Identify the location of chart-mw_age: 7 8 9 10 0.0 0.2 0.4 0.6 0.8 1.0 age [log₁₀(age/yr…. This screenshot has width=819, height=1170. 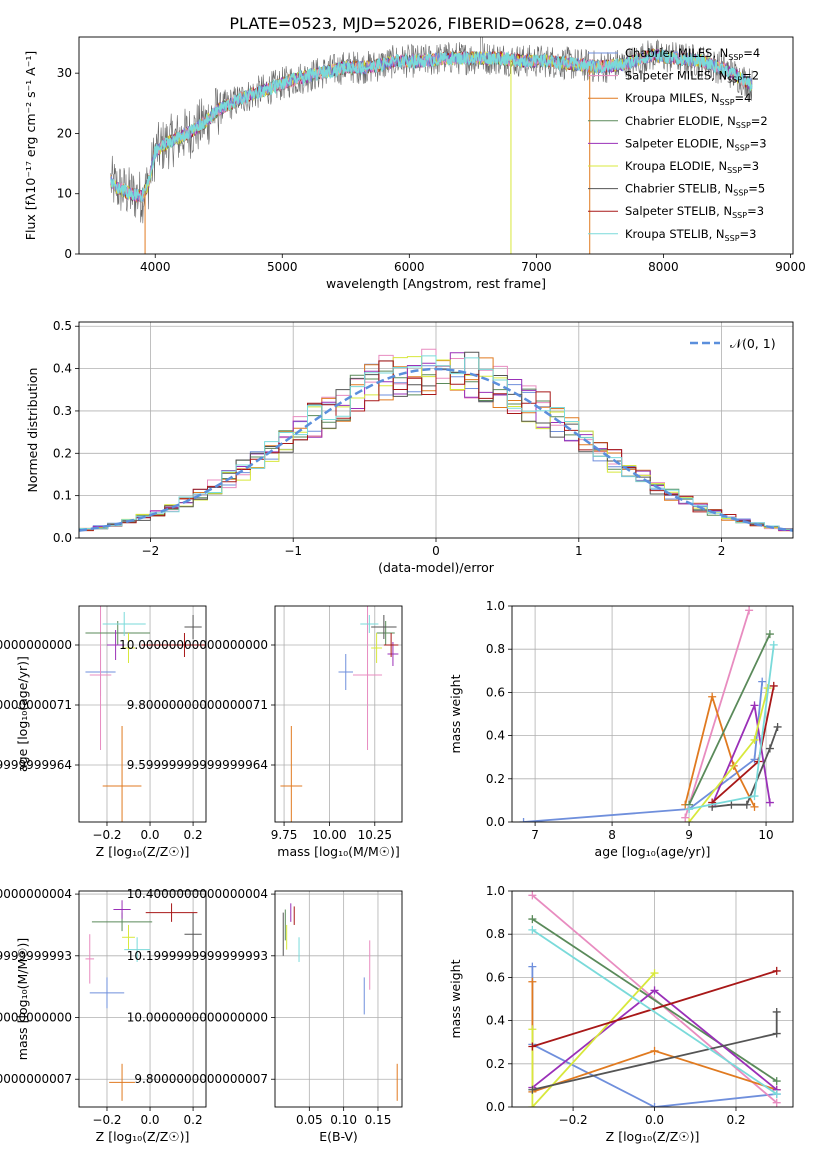
(621, 729).